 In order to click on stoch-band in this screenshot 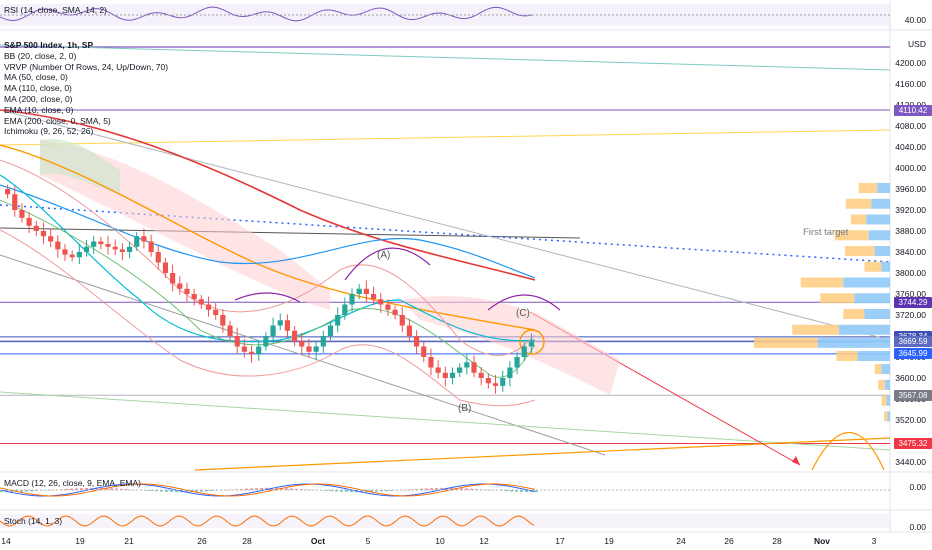, I will do `click(445, 521)`.